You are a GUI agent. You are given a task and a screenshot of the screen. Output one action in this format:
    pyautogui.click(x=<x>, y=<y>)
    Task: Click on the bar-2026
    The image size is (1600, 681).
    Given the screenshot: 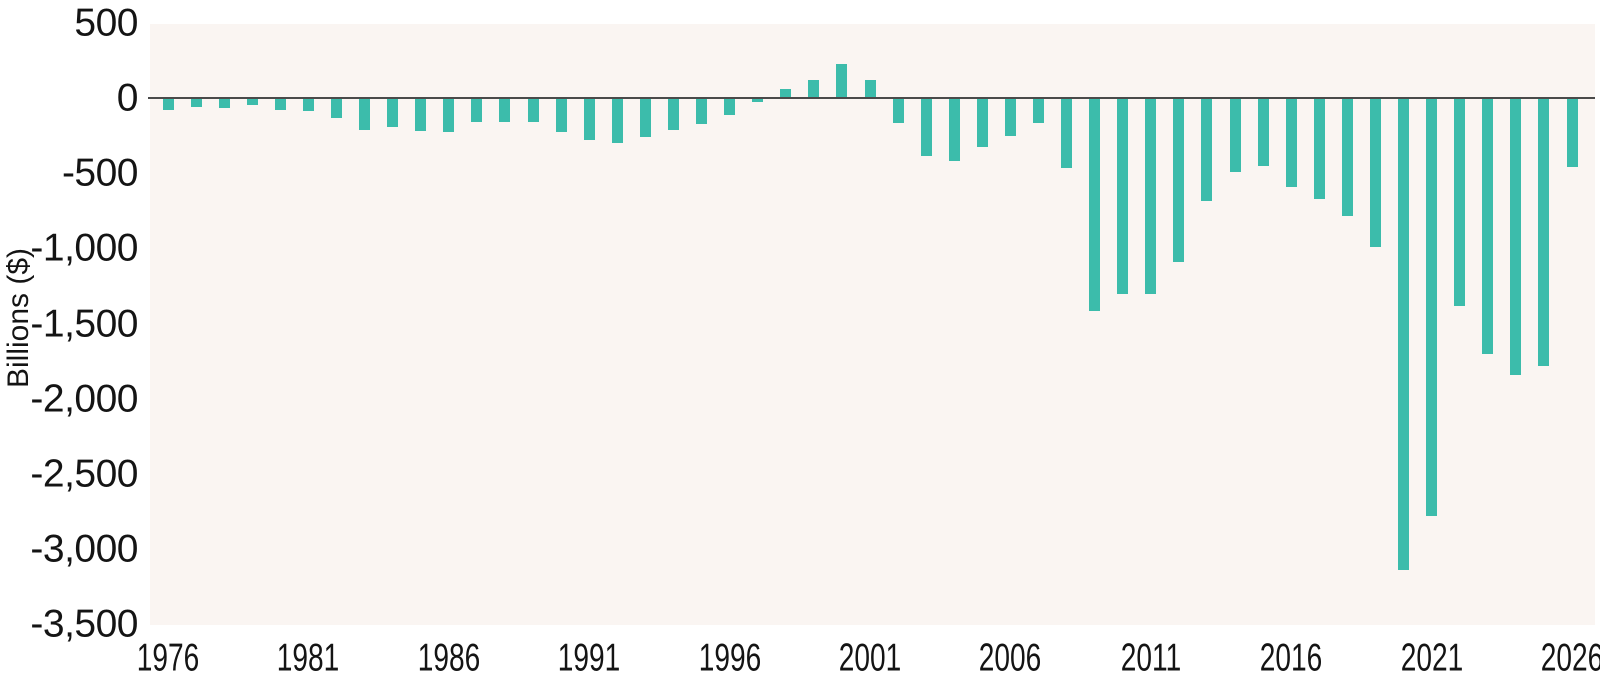 What is the action you would take?
    pyautogui.click(x=1572, y=133)
    